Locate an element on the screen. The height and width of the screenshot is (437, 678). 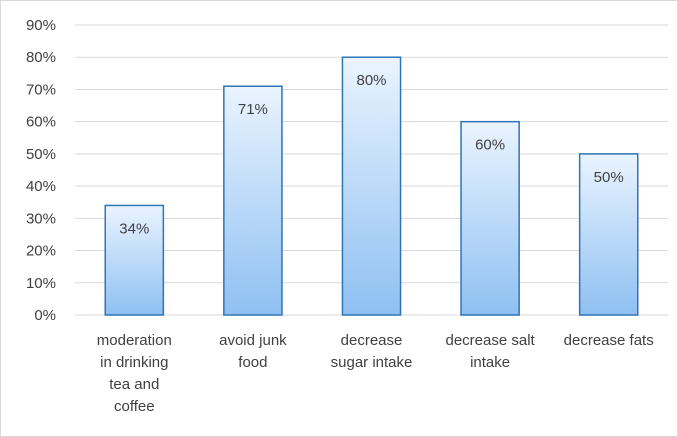
y-tick-label: 60% is located at coordinates (41, 122).